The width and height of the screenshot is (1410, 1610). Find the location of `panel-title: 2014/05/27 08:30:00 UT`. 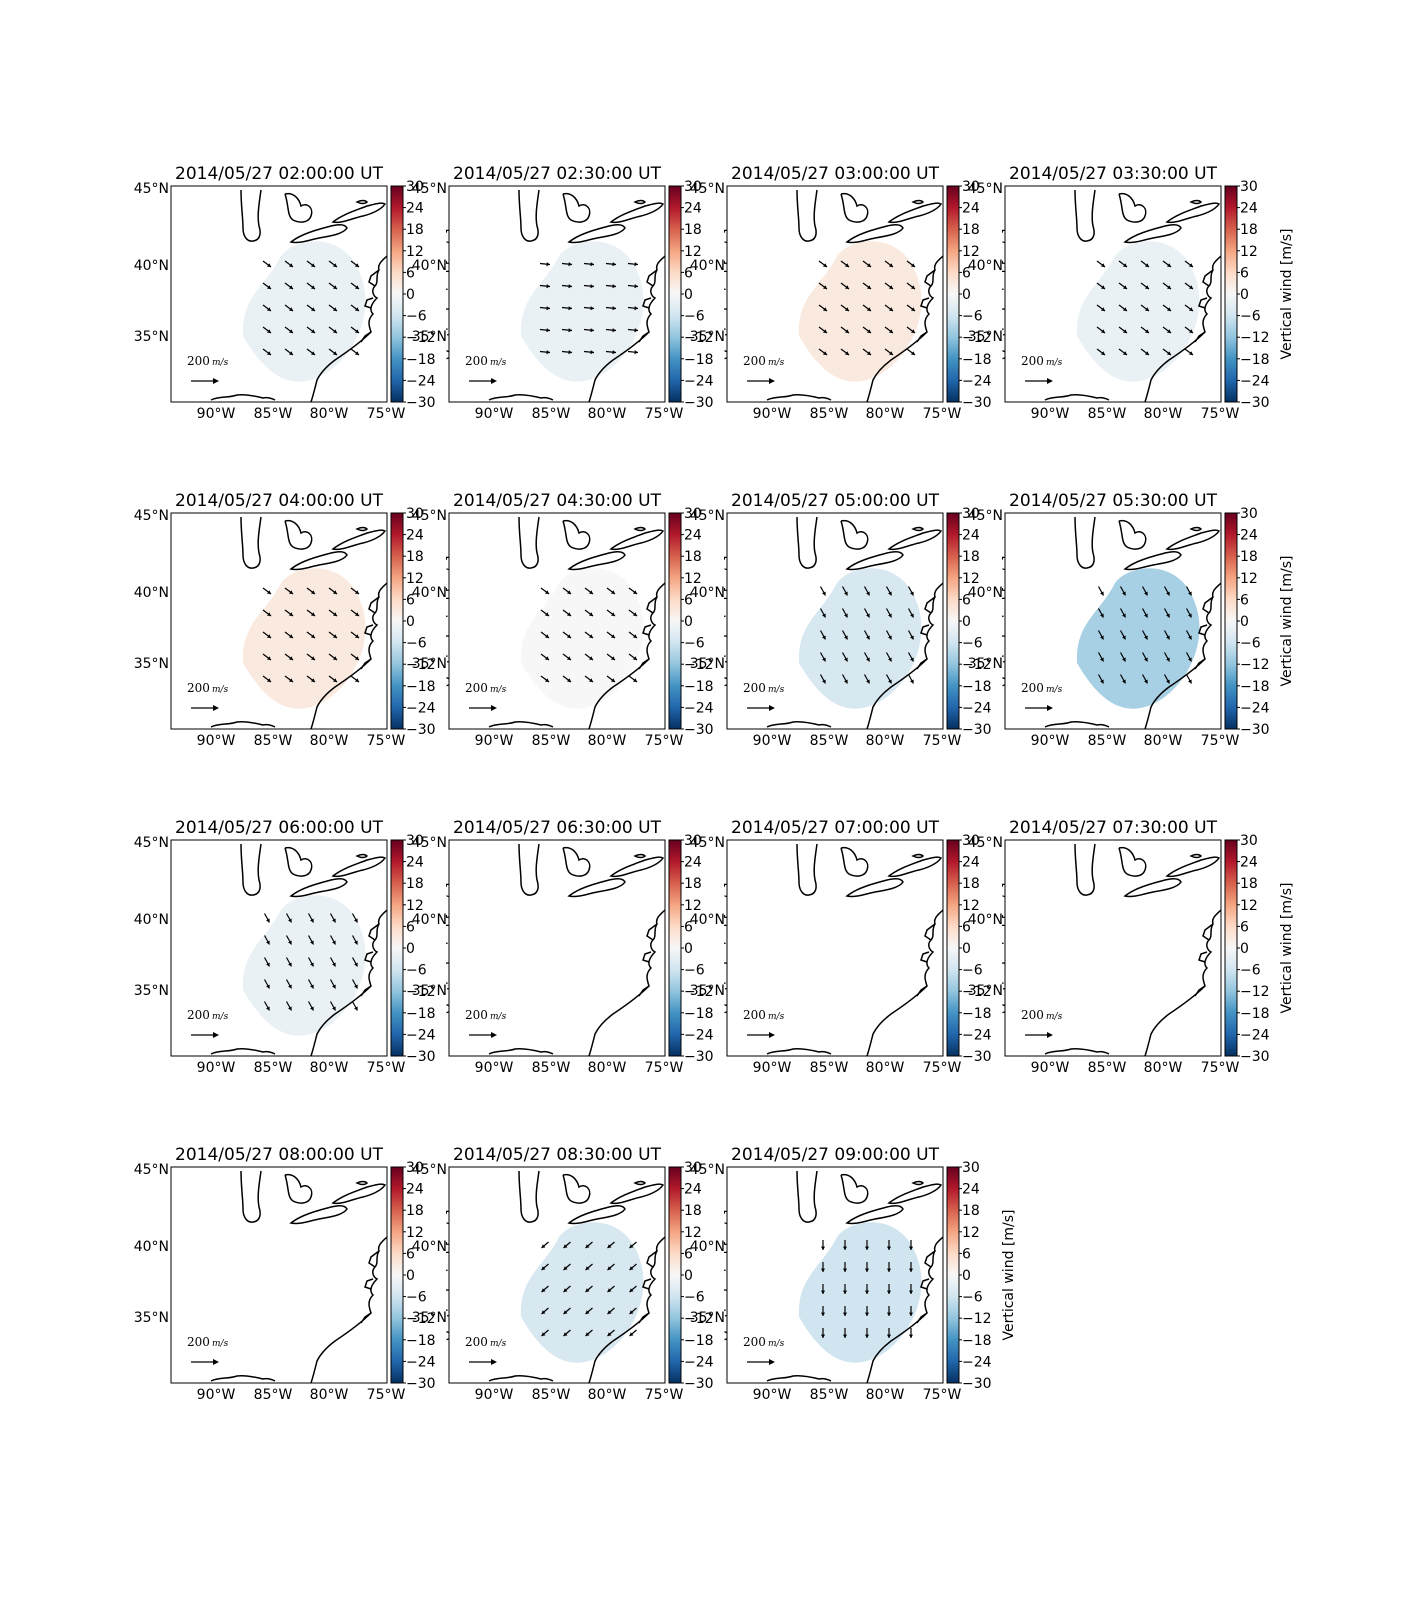

panel-title: 2014/05/27 08:30:00 UT is located at coordinates (557, 1155).